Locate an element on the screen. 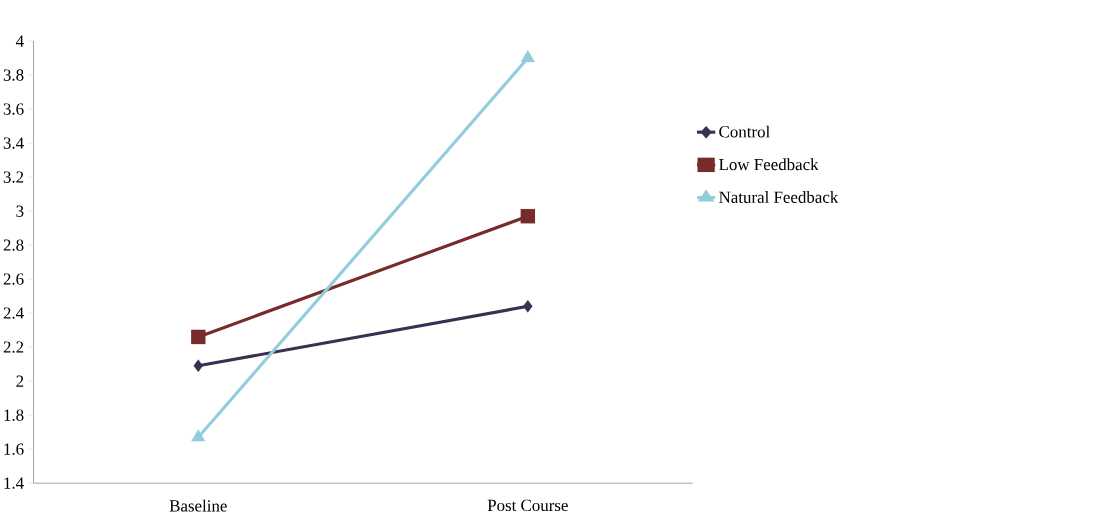 Image resolution: width=1103 pixels, height=525 pixels. y-tick-label: 2.6 is located at coordinates (13, 279).